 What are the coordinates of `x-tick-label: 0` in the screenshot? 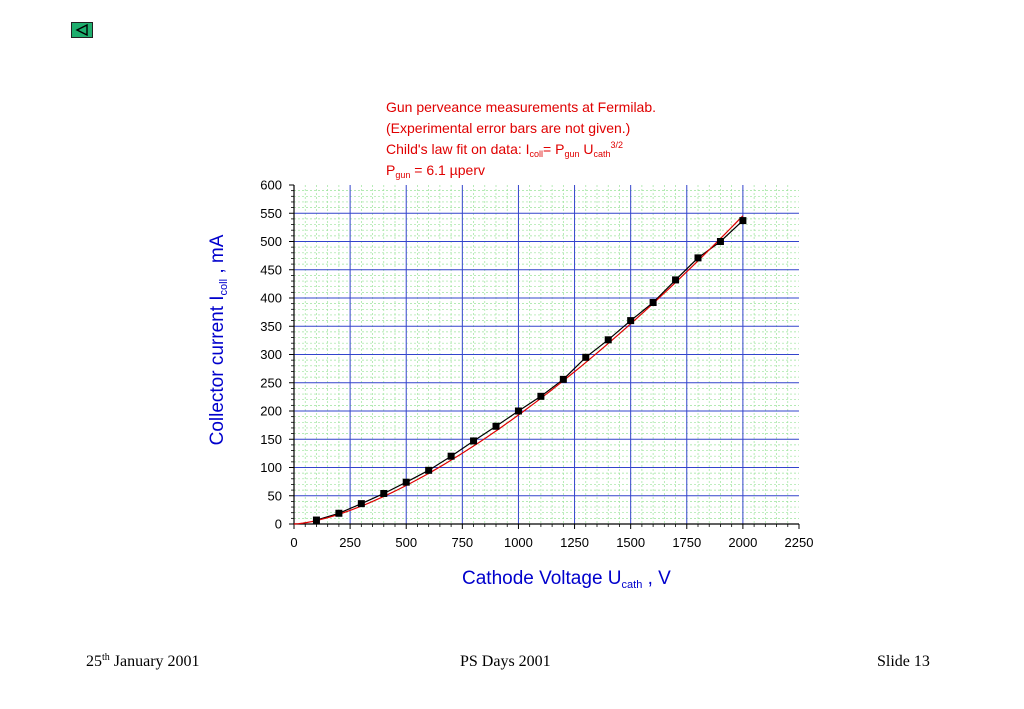 It's located at (293, 542).